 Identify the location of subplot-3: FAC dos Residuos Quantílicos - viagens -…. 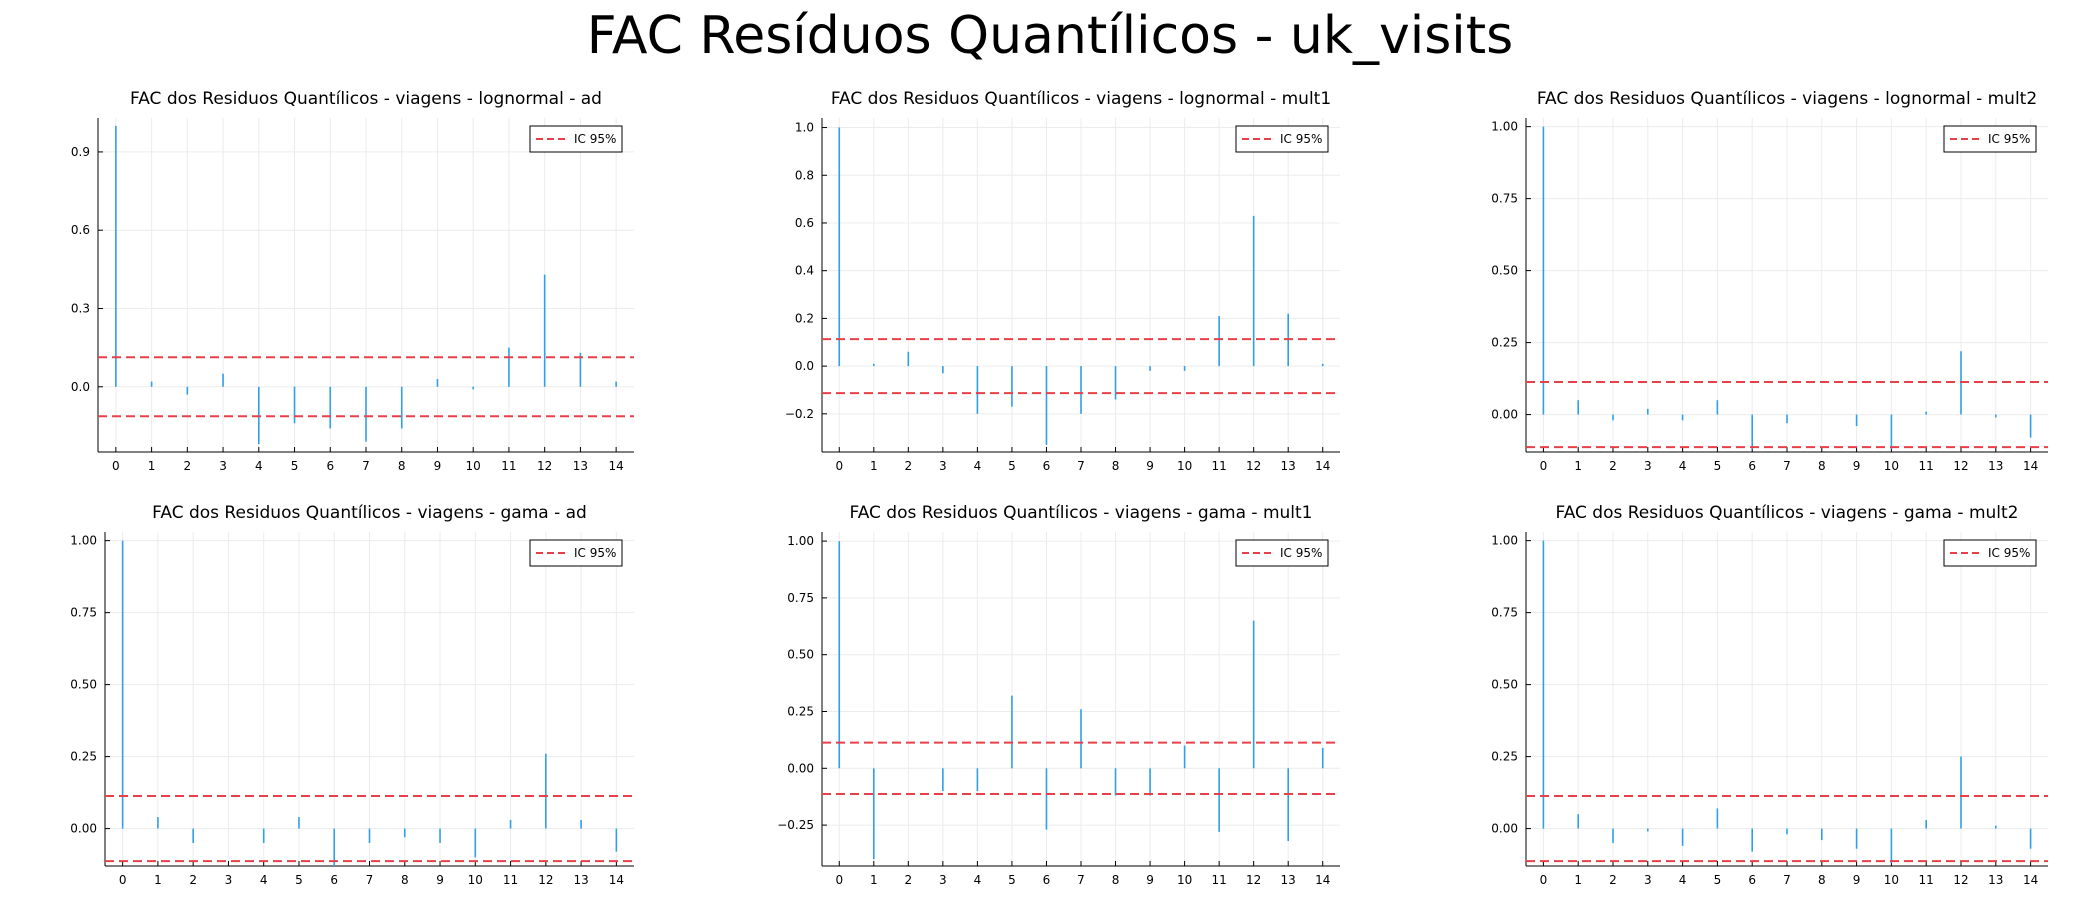
(1769, 281).